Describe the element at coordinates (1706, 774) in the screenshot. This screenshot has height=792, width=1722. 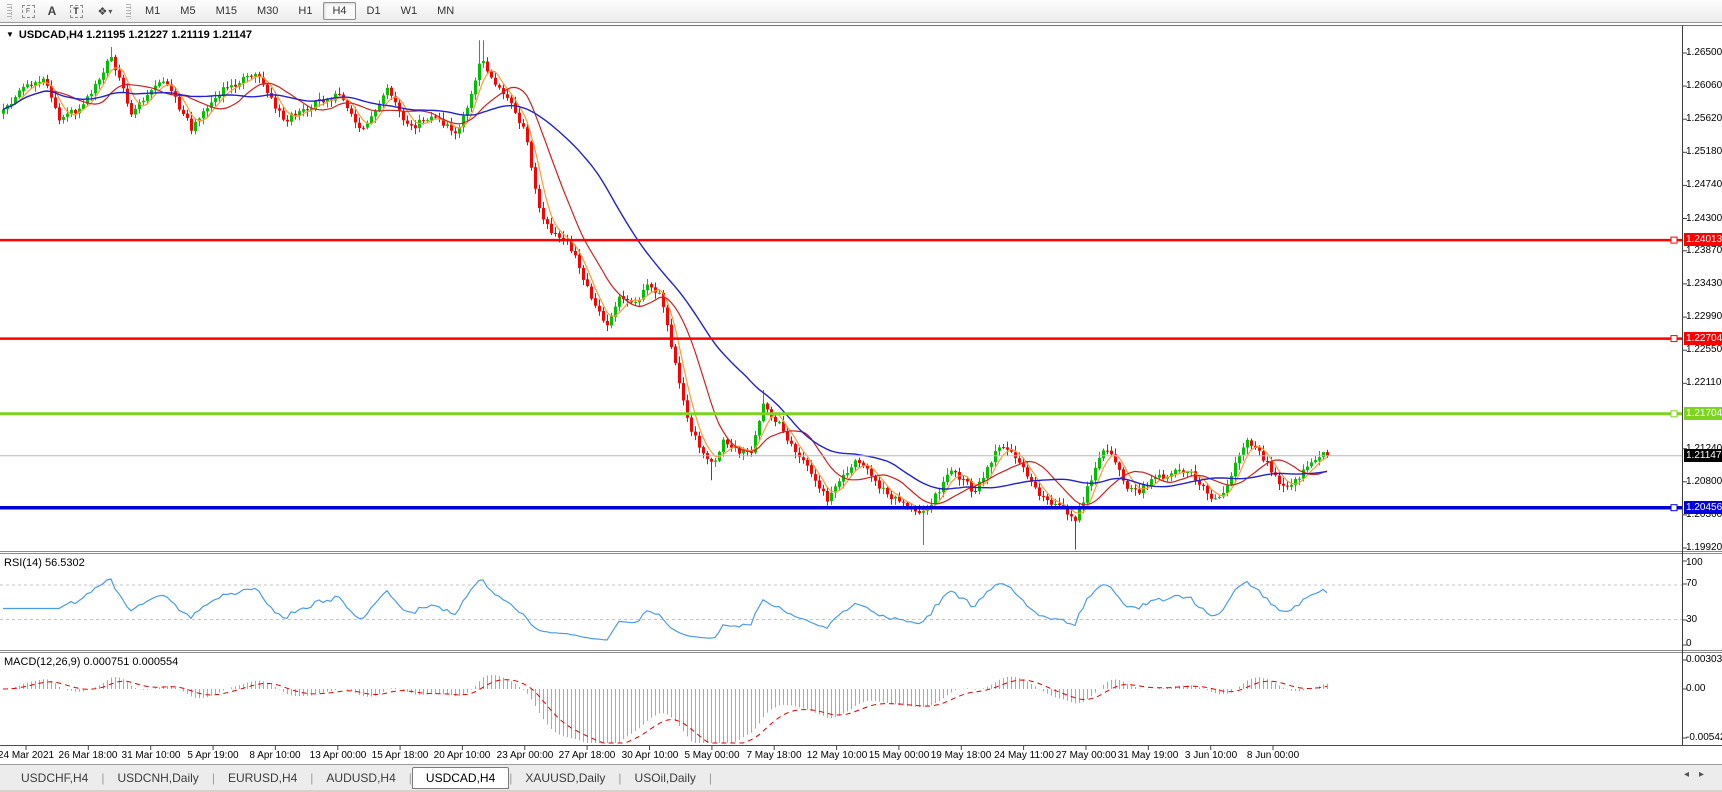
I see `tab-scroll-right-icon: ▸` at that location.